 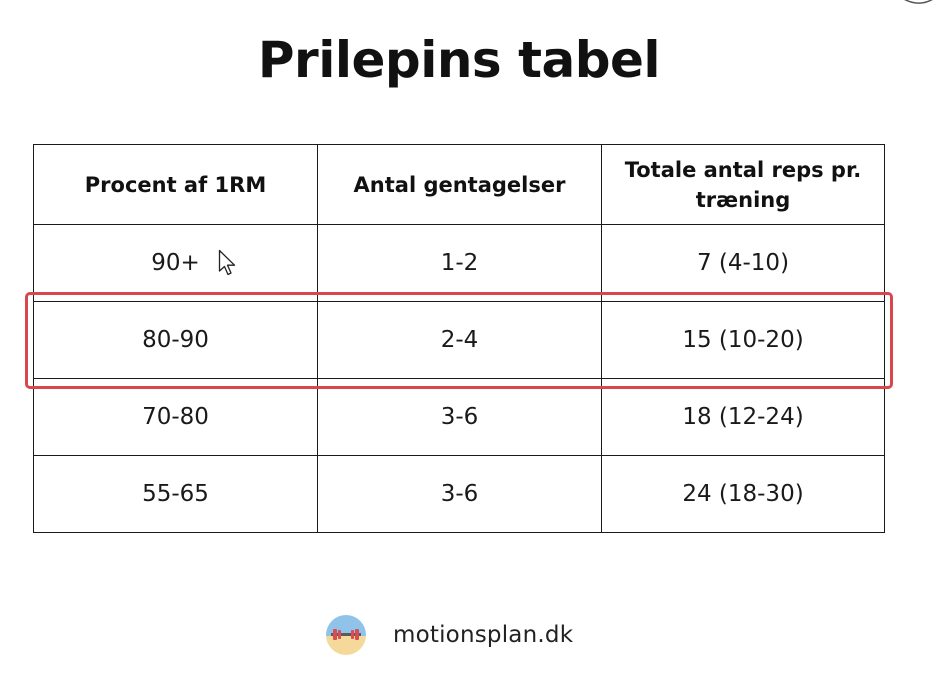 What do you see at coordinates (743, 494) in the screenshot?
I see `cell-total: 24 (18-30)` at bounding box center [743, 494].